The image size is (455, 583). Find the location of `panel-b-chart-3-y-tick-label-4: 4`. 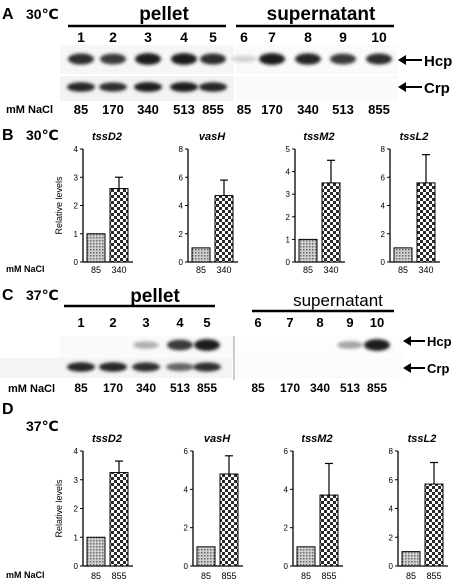

panel-b-chart-3-y-tick-label-4: 4 is located at coordinates (288, 172).